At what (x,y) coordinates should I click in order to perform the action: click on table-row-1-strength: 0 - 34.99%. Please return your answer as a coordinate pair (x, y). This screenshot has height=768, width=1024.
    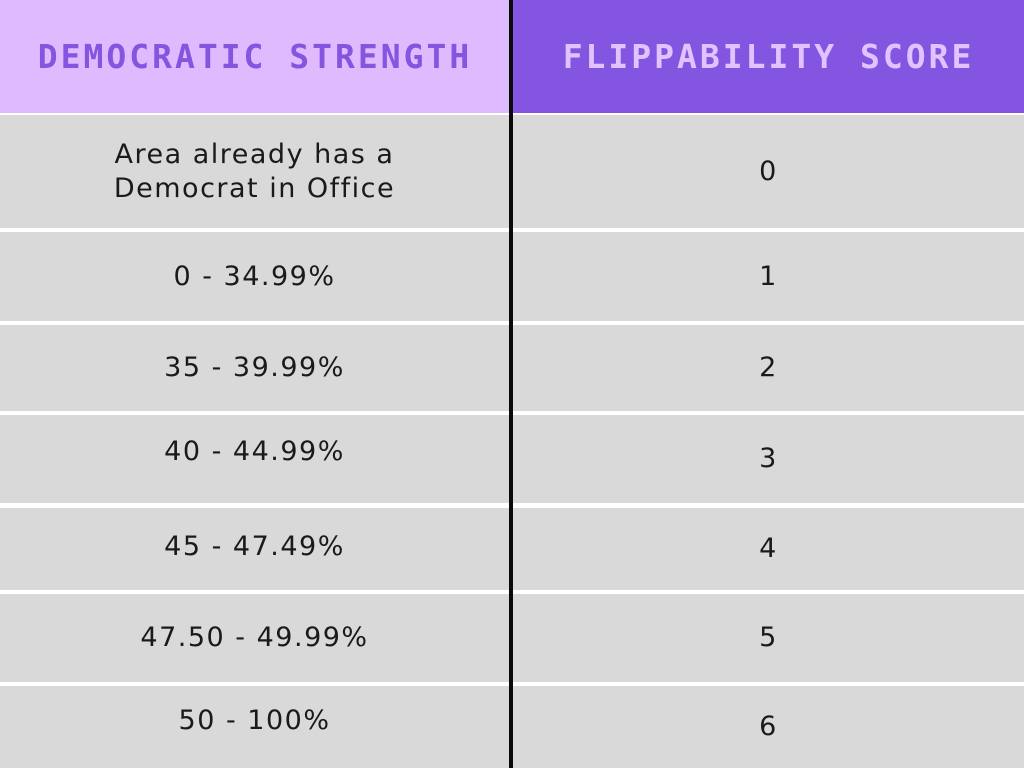
    Looking at the image, I should click on (254, 276).